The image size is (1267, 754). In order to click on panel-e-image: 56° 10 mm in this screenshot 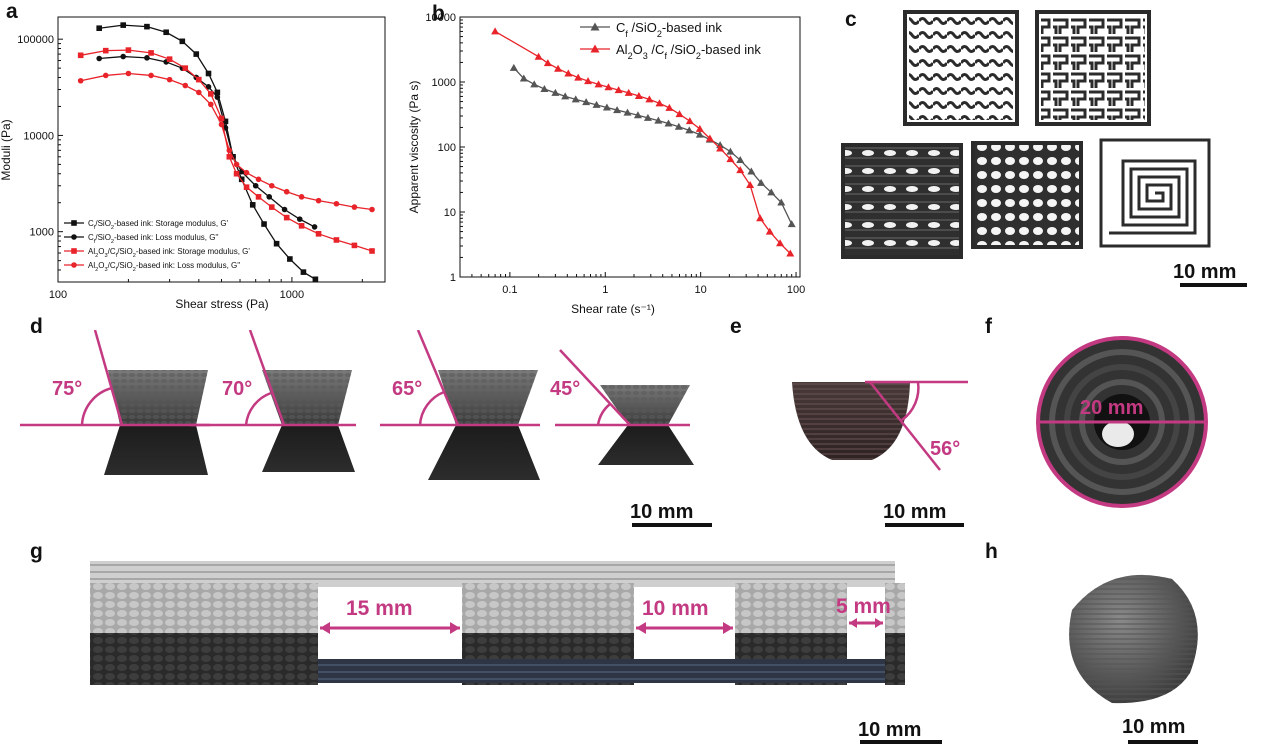, I will do `click(880, 453)`.